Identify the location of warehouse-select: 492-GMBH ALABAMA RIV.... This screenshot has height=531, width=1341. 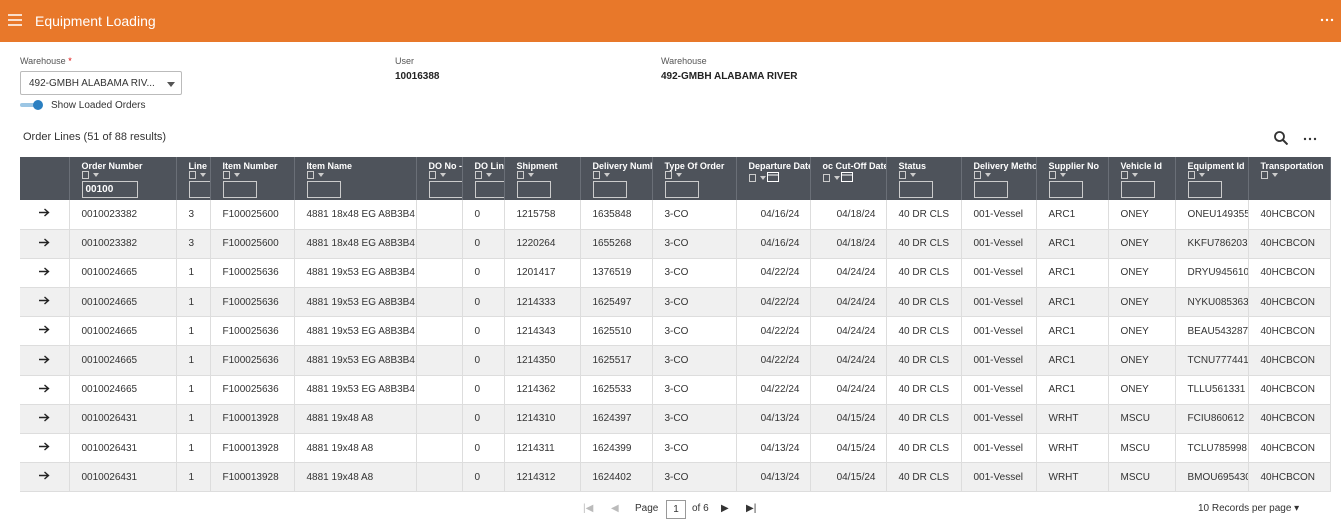
(101, 83).